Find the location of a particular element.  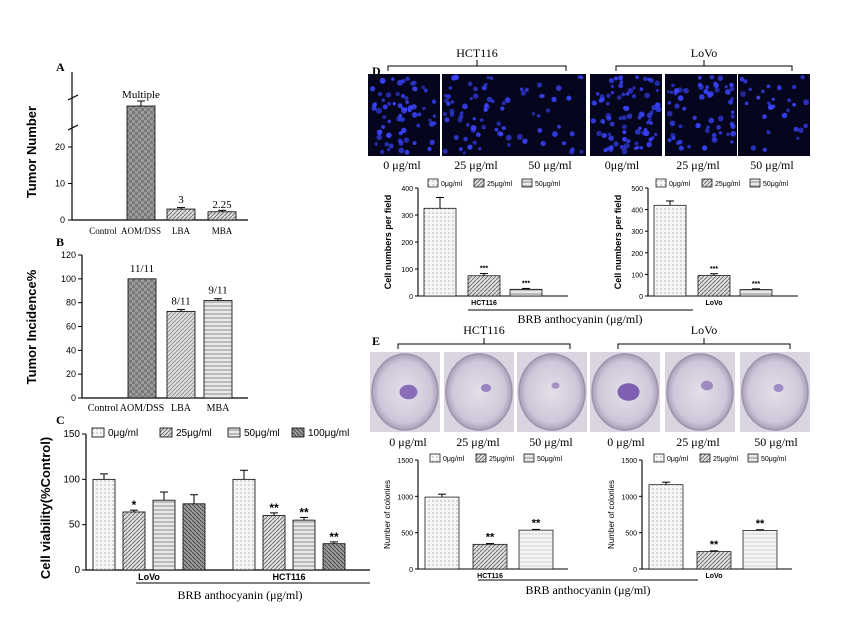

y-tick-label: 100 is located at coordinates (68, 279).